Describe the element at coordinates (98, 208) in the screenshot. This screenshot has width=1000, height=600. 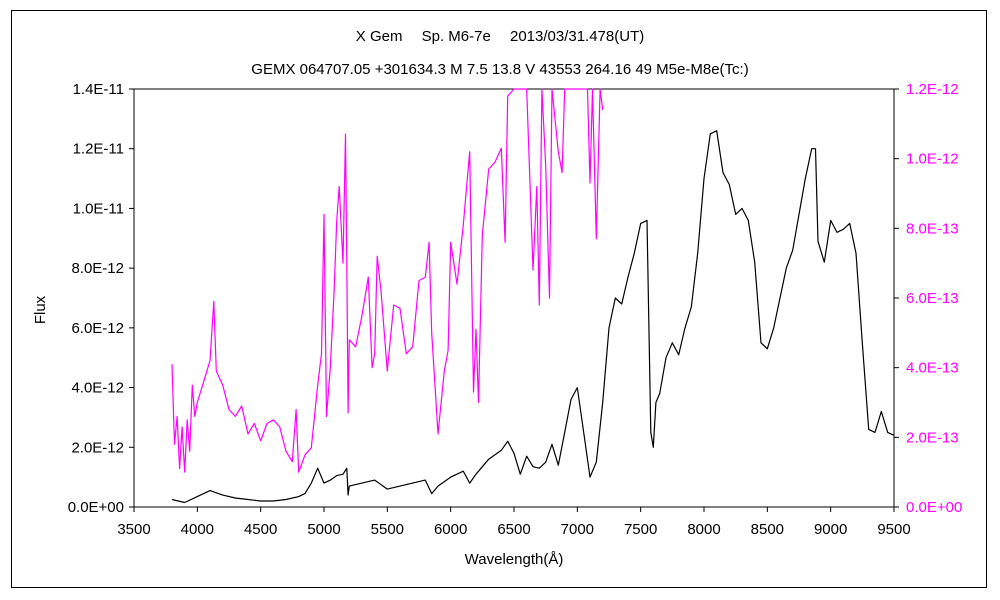
I see `y-left-tick-label: 1.0E-11` at that location.